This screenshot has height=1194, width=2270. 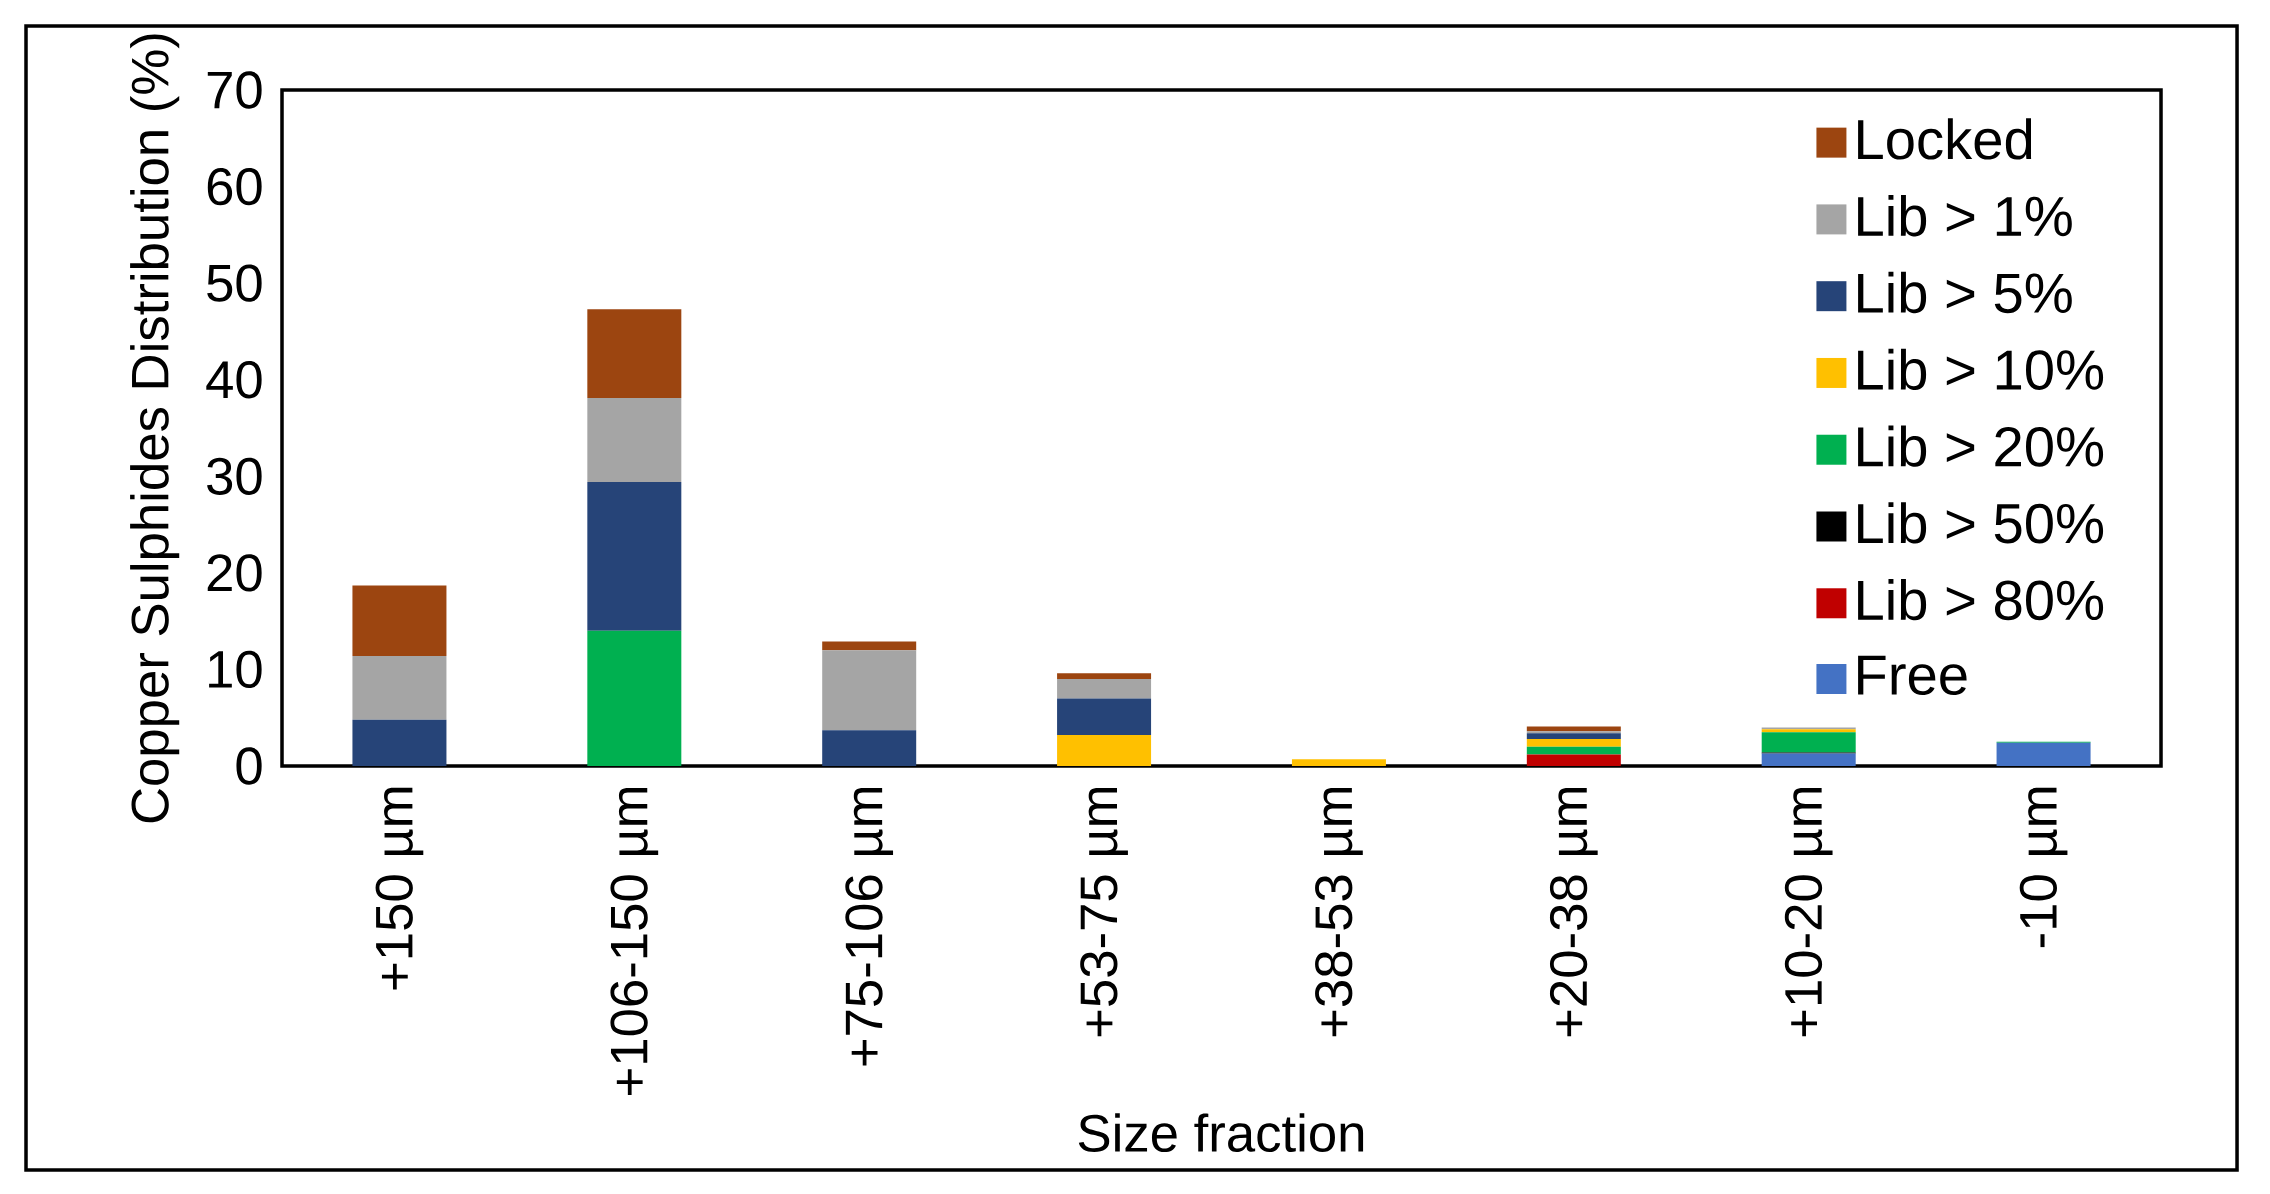 What do you see at coordinates (1981, 523) in the screenshot?
I see `legend-label: Lib > 50%` at bounding box center [1981, 523].